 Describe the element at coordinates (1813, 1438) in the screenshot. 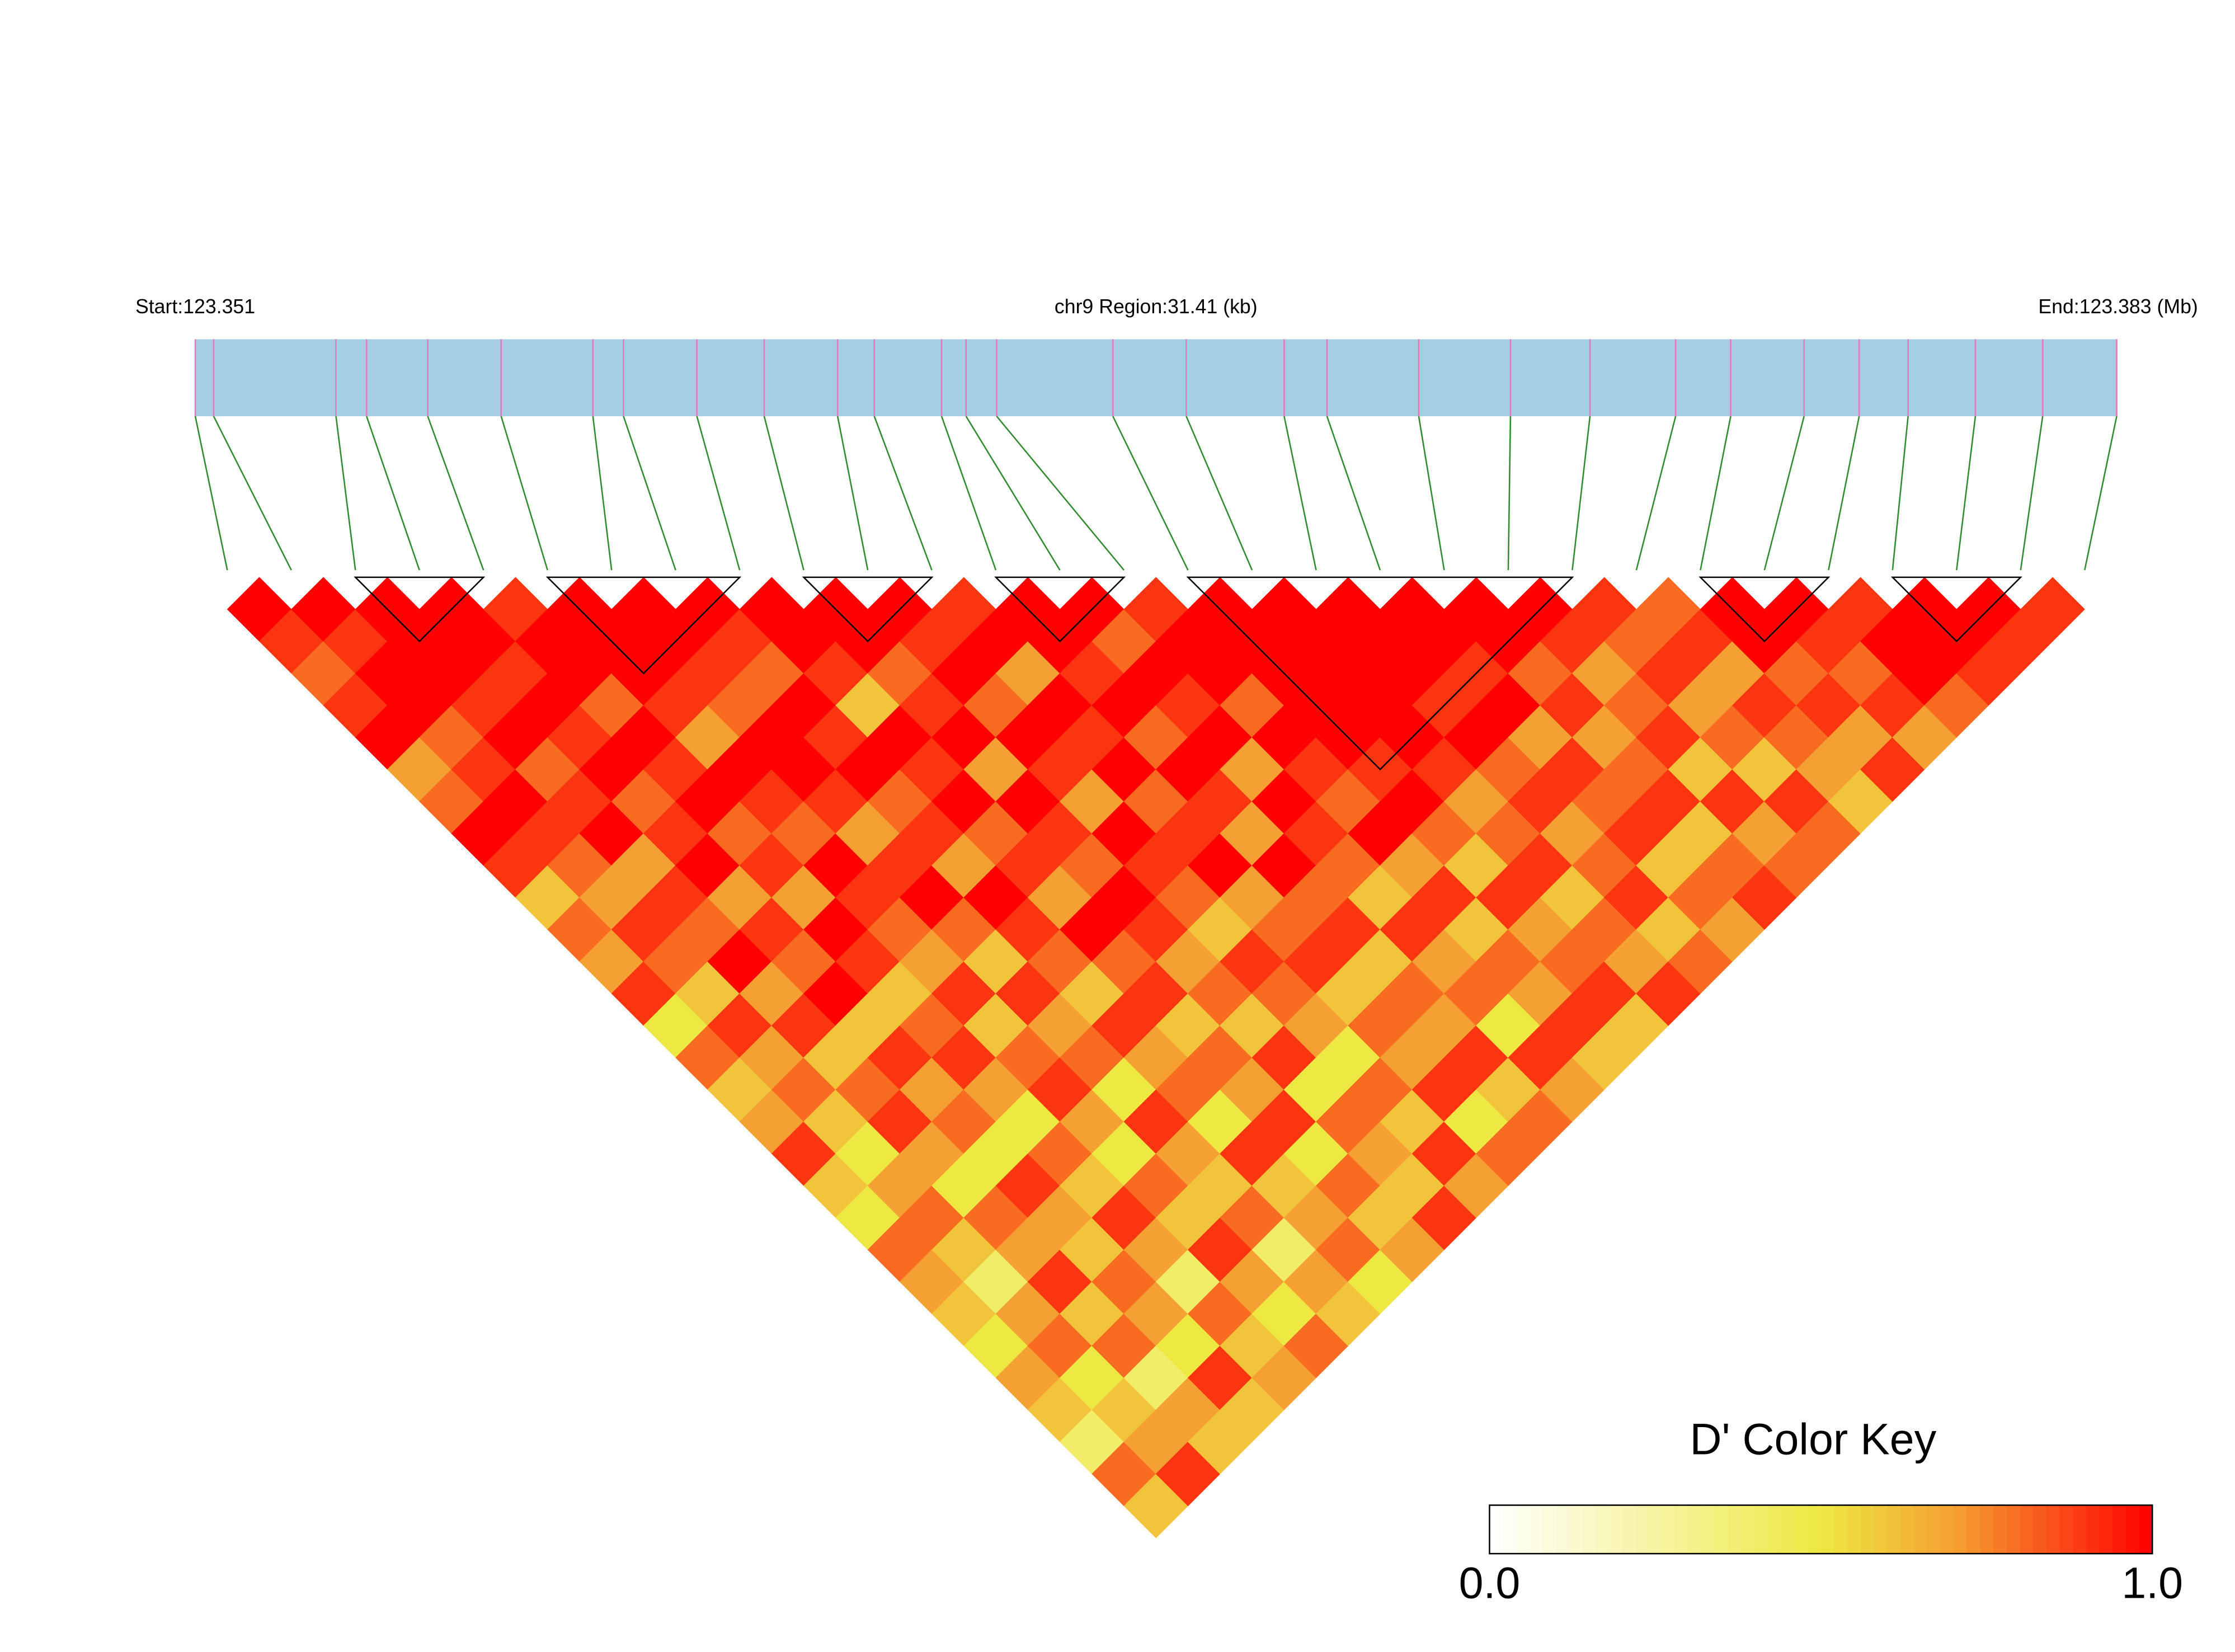

I see `key-title: D' Color Key` at that location.